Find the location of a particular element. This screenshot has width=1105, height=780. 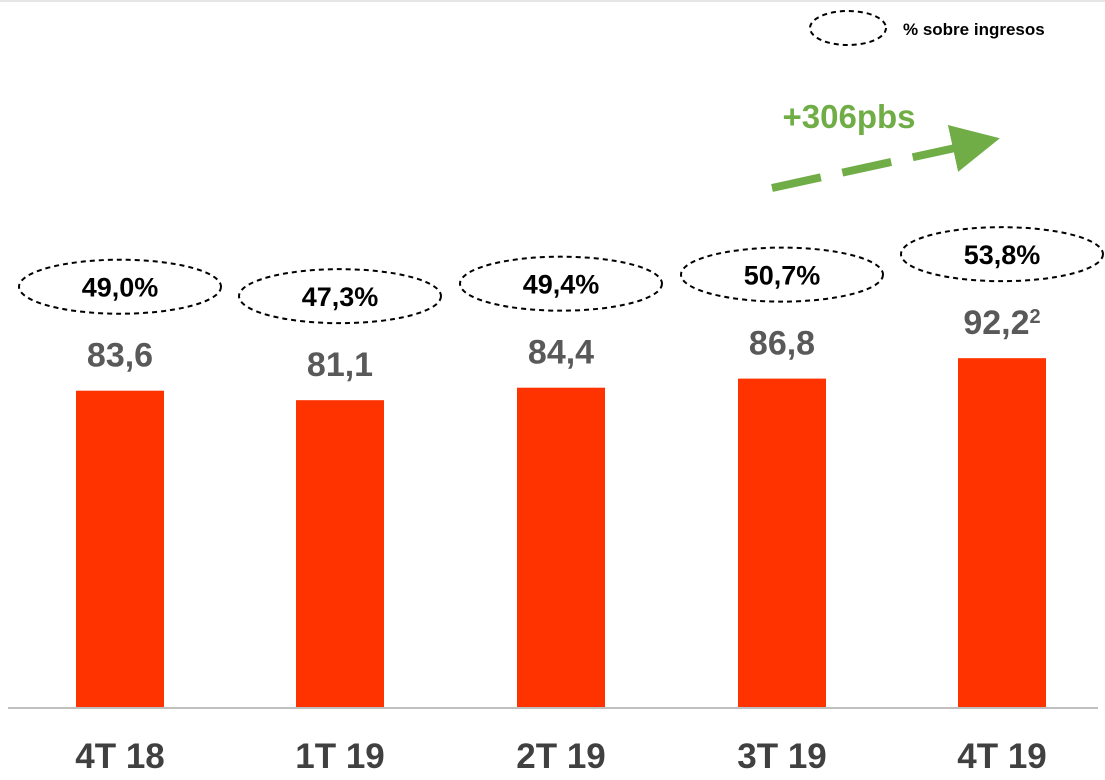

percent-label-0: 49,0% is located at coordinates (120, 288).